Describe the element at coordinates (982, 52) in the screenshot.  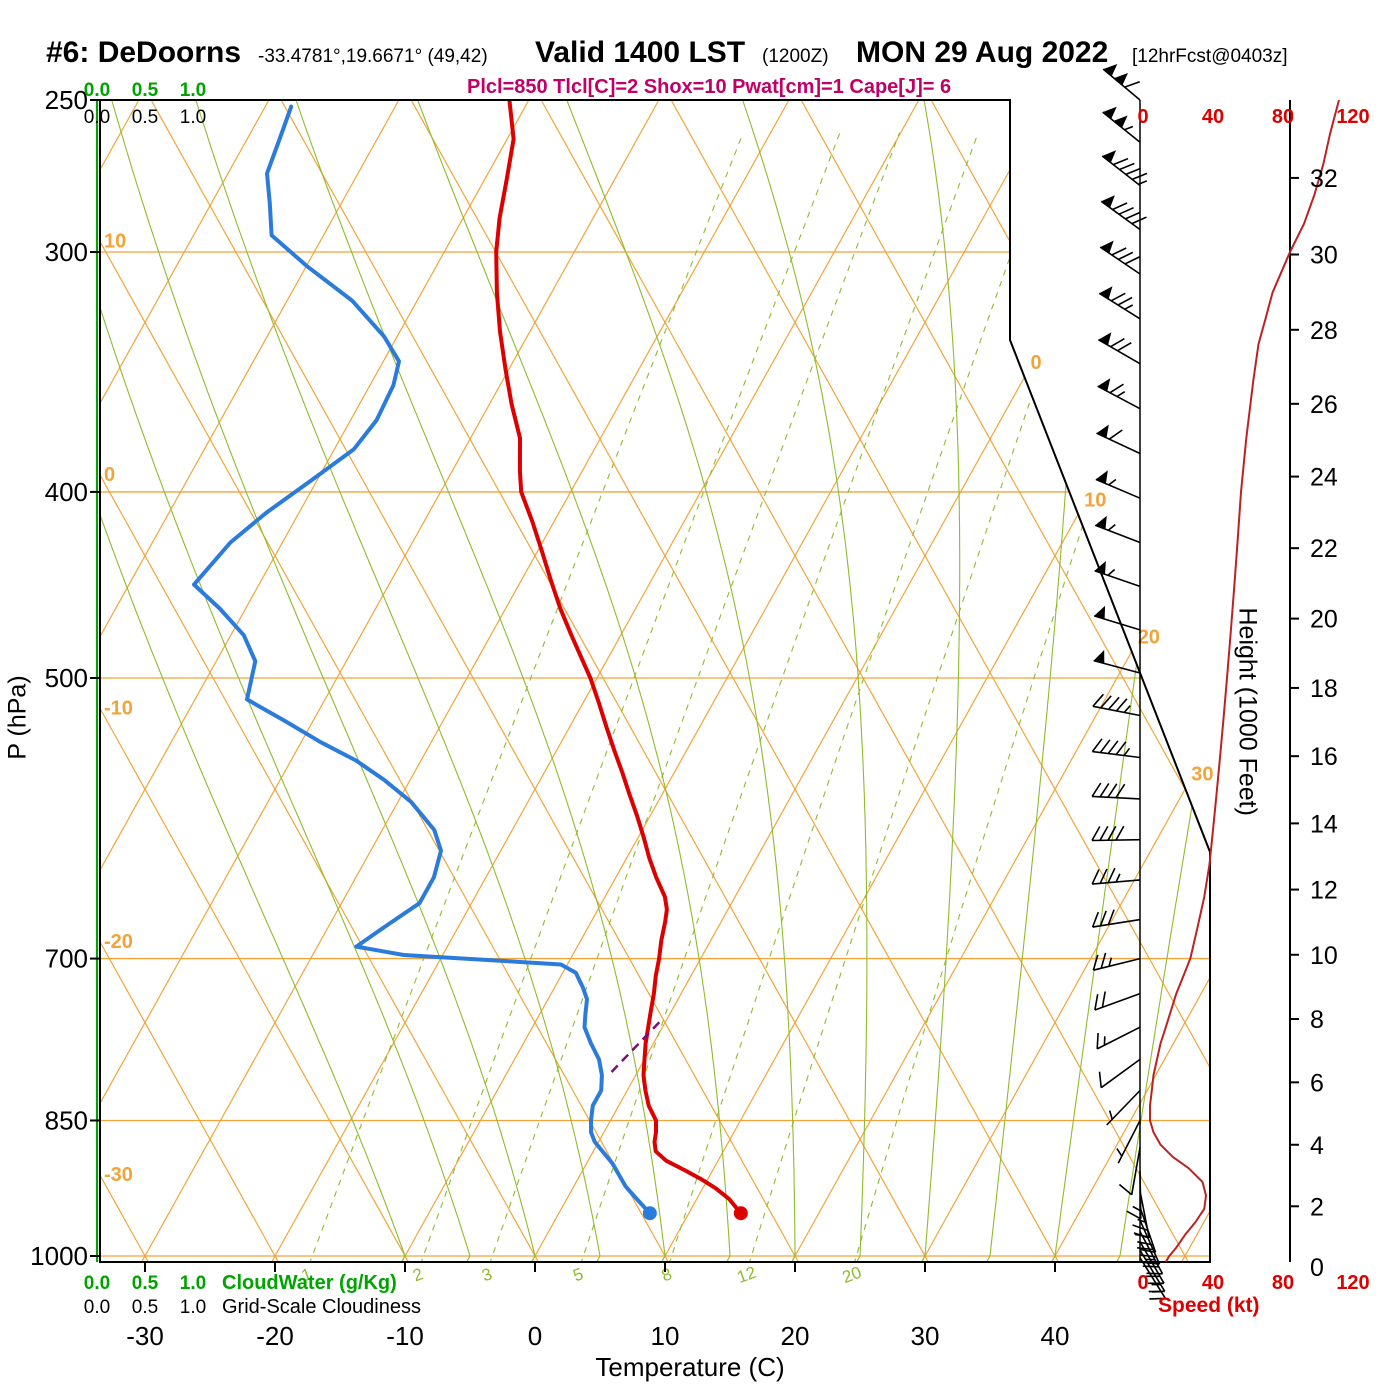
I see `valid-date: MON 29 Aug 2022` at that location.